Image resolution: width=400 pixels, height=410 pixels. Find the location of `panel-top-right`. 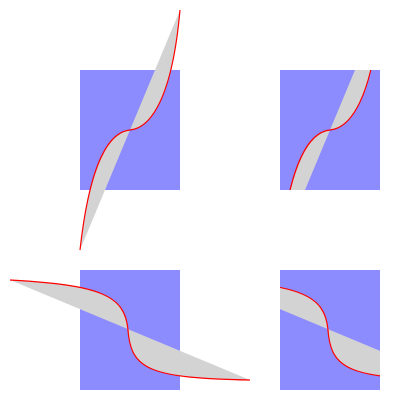

panel-top-right is located at coordinates (330, 130).